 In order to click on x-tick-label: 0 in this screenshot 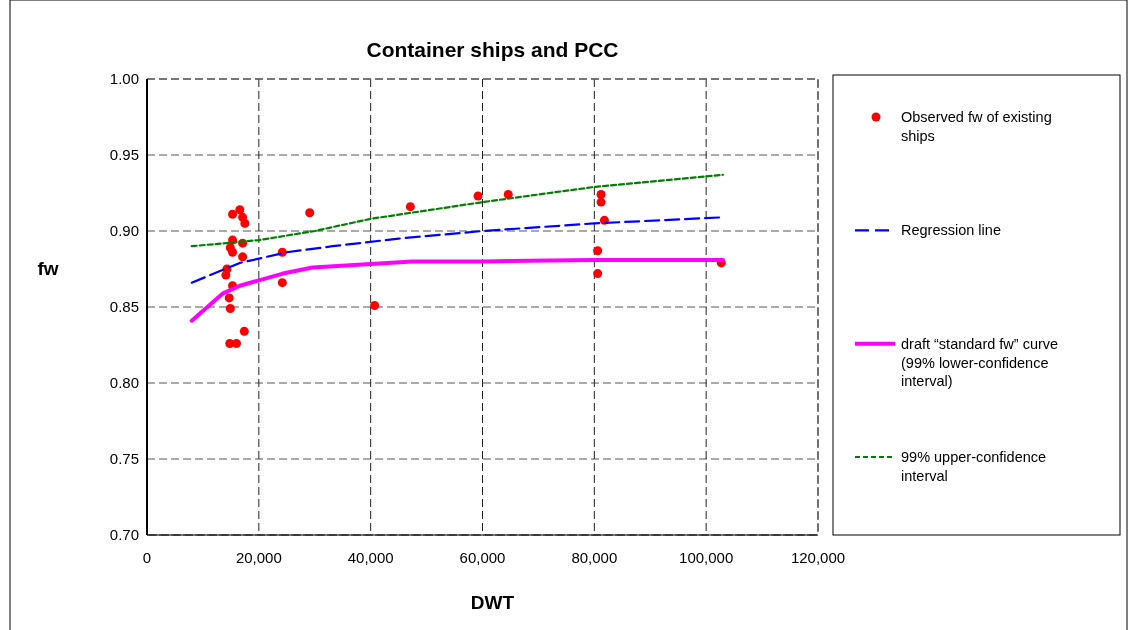, I will do `click(147, 557)`.